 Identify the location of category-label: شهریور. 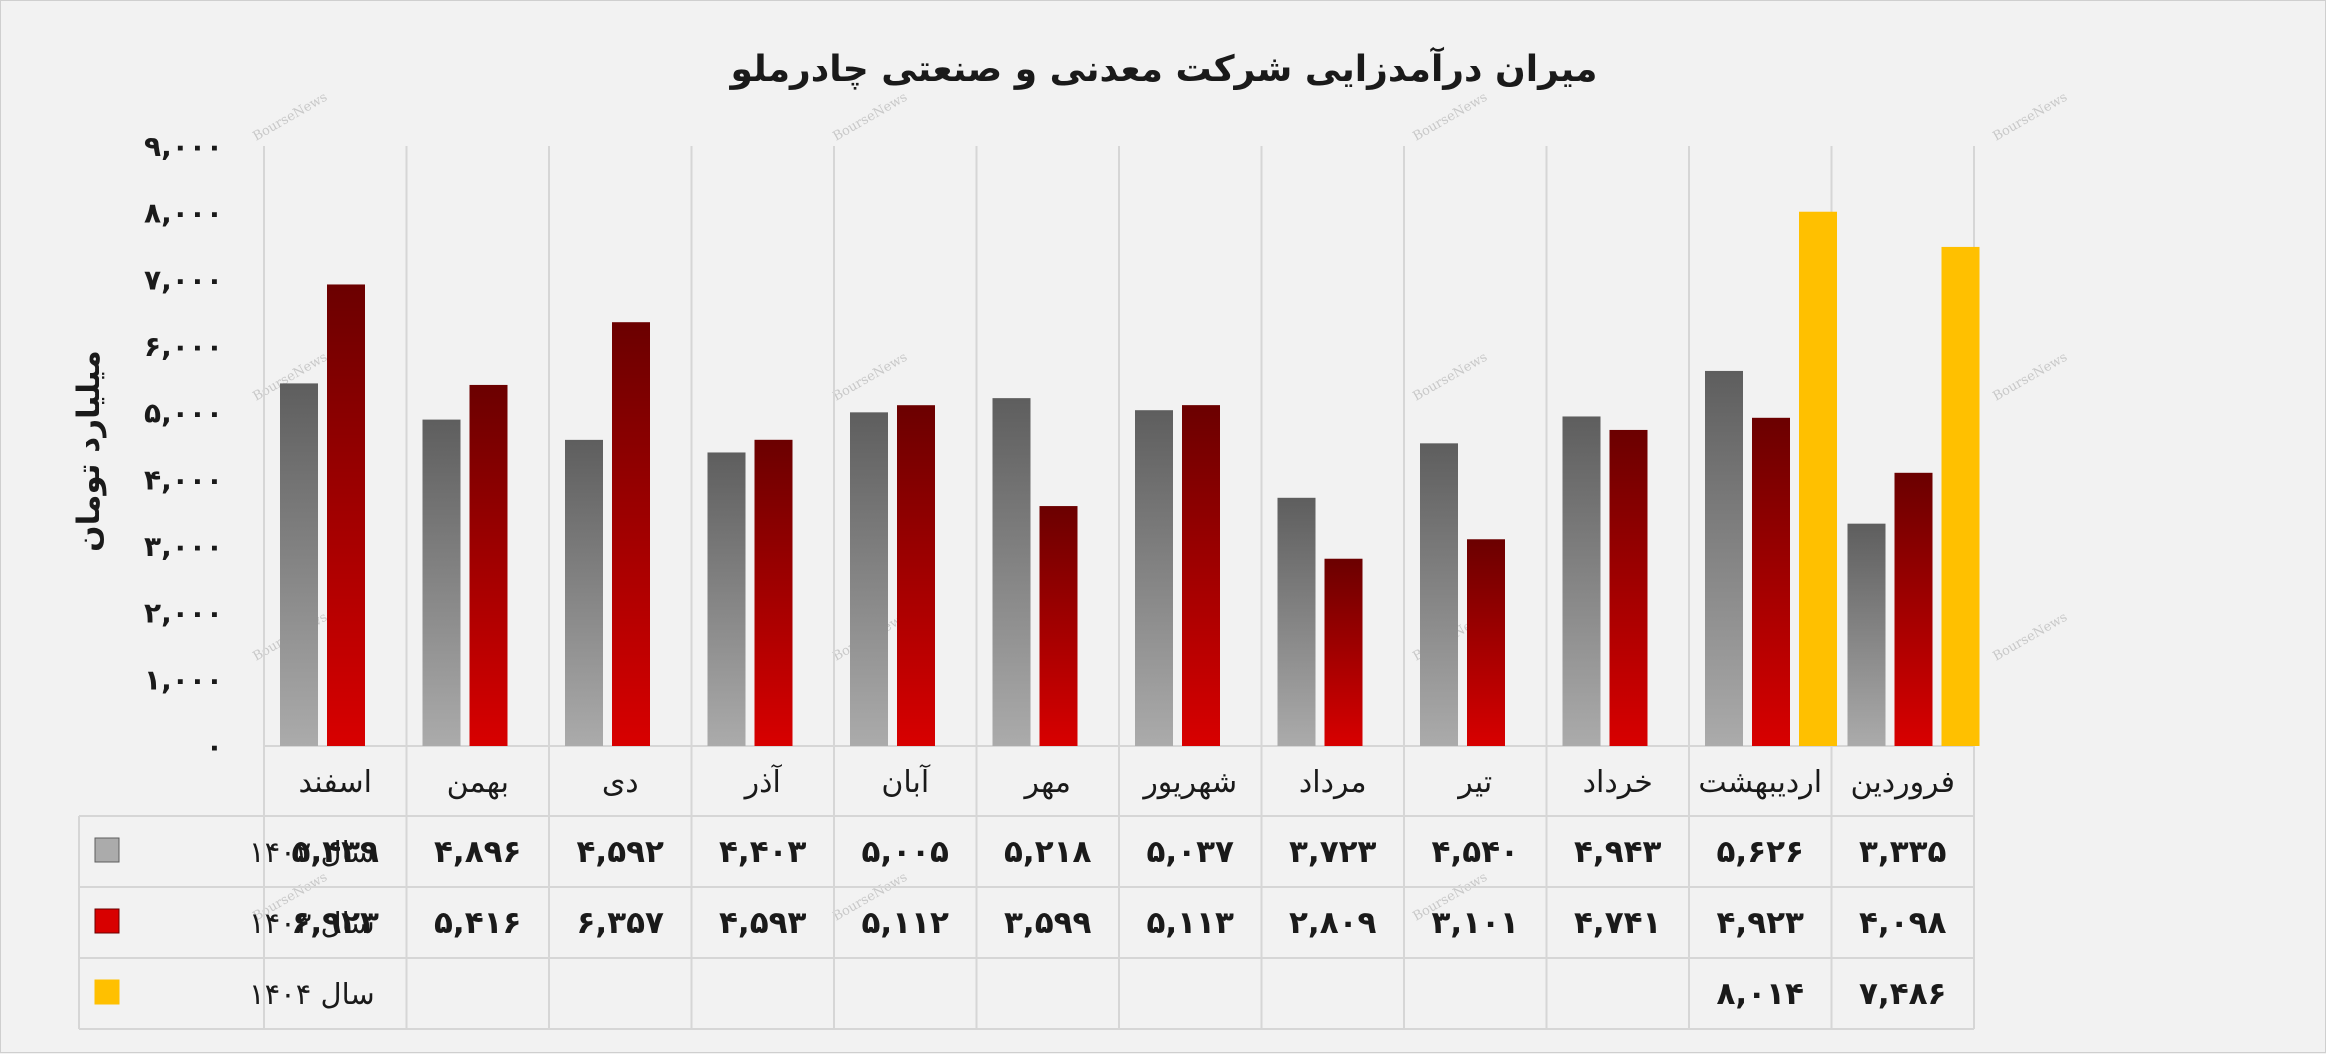
(1189, 782).